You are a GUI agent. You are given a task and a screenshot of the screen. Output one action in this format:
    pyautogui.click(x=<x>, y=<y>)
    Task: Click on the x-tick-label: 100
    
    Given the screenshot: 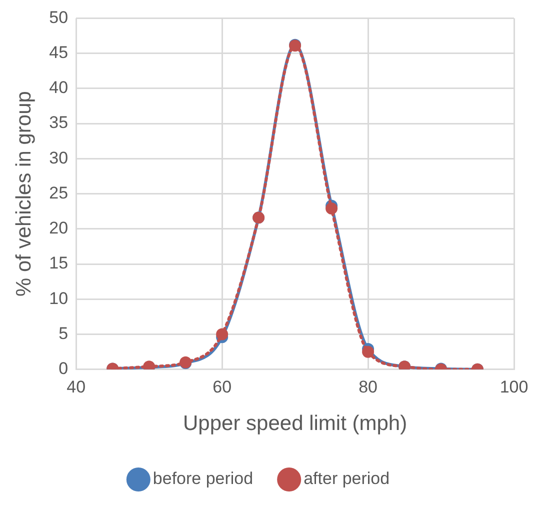 What is the action you would take?
    pyautogui.click(x=514, y=386)
    